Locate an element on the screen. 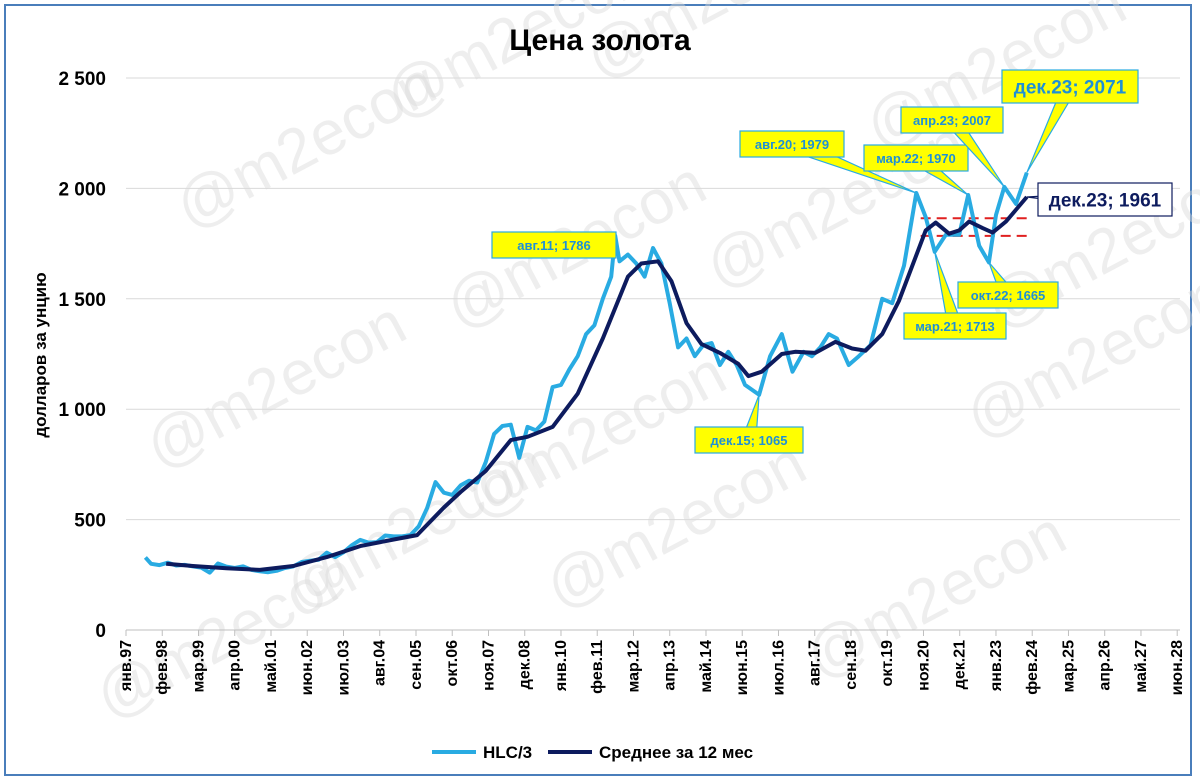  x-tick-label: май.01 is located at coordinates (271, 666).